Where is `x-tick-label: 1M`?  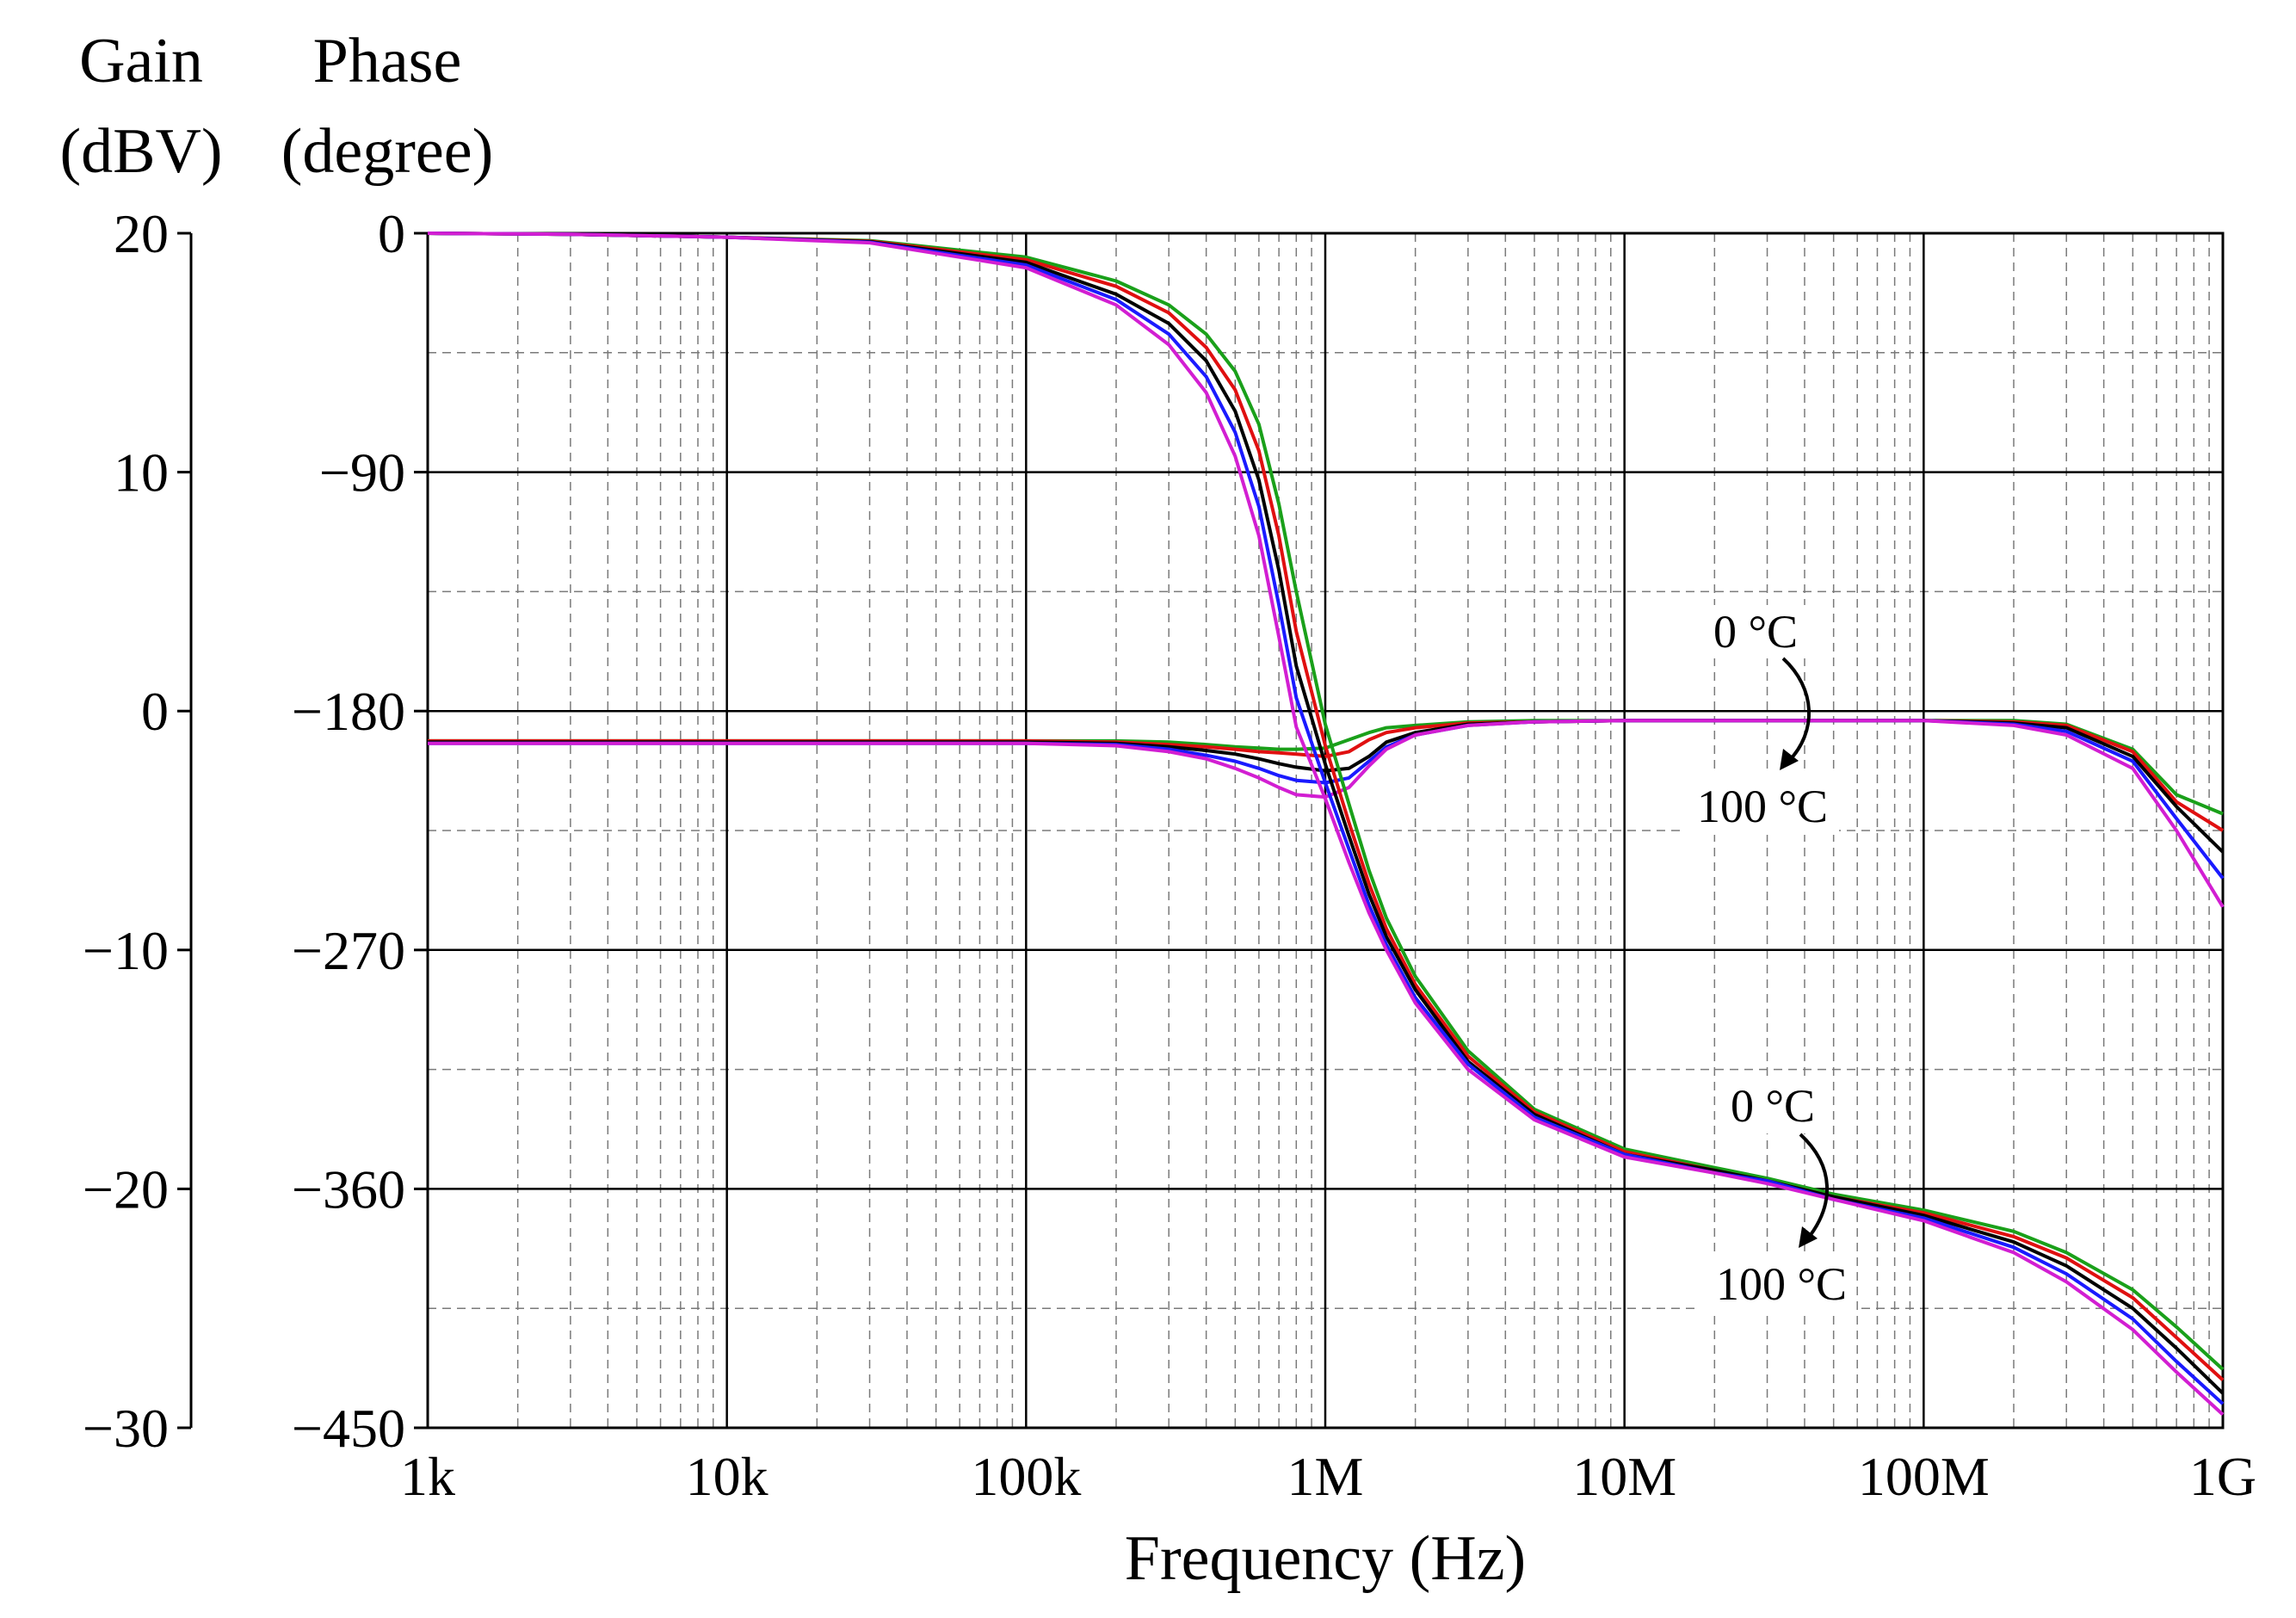 x-tick-label: 1M is located at coordinates (1325, 1477).